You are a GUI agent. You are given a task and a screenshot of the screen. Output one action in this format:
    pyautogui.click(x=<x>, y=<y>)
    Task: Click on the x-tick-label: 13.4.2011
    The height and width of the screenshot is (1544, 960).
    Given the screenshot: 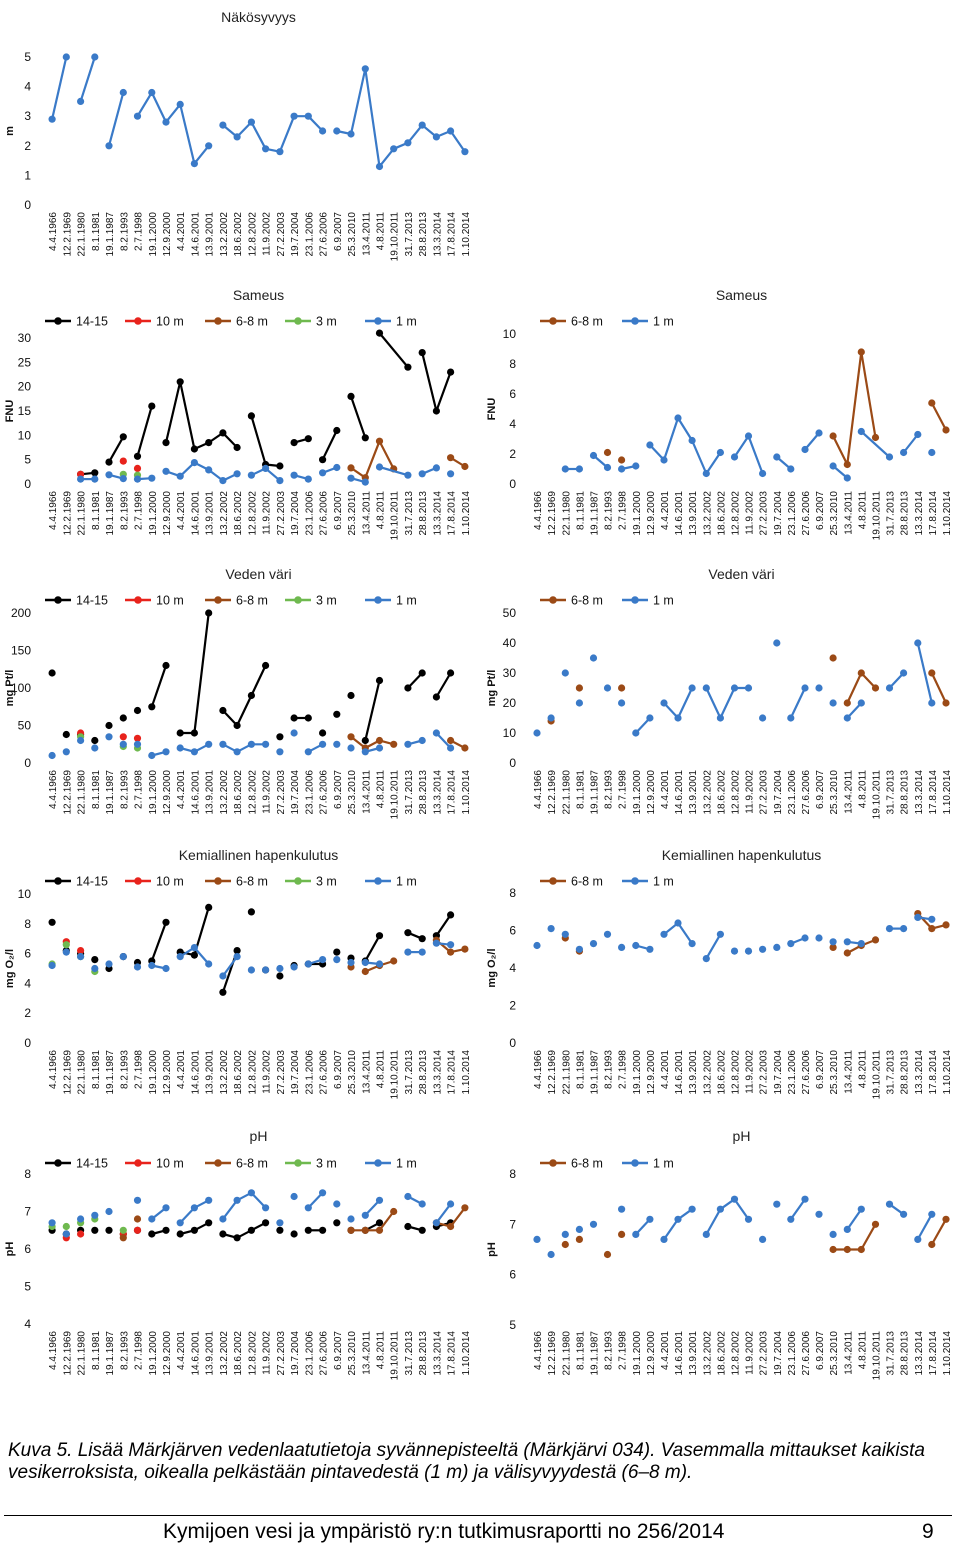 What is the action you would take?
    pyautogui.click(x=366, y=513)
    